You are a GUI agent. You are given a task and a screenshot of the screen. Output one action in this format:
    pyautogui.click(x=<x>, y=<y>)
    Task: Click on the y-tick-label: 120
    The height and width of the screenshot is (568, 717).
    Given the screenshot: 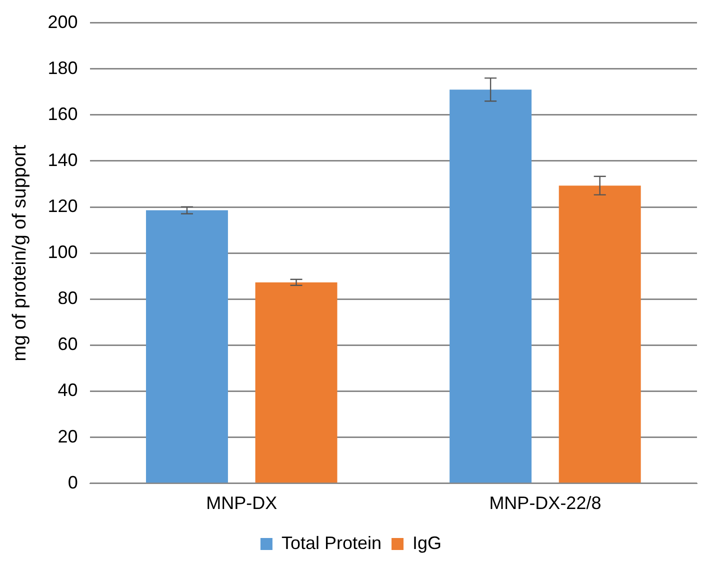 What is the action you would take?
    pyautogui.click(x=63, y=206)
    